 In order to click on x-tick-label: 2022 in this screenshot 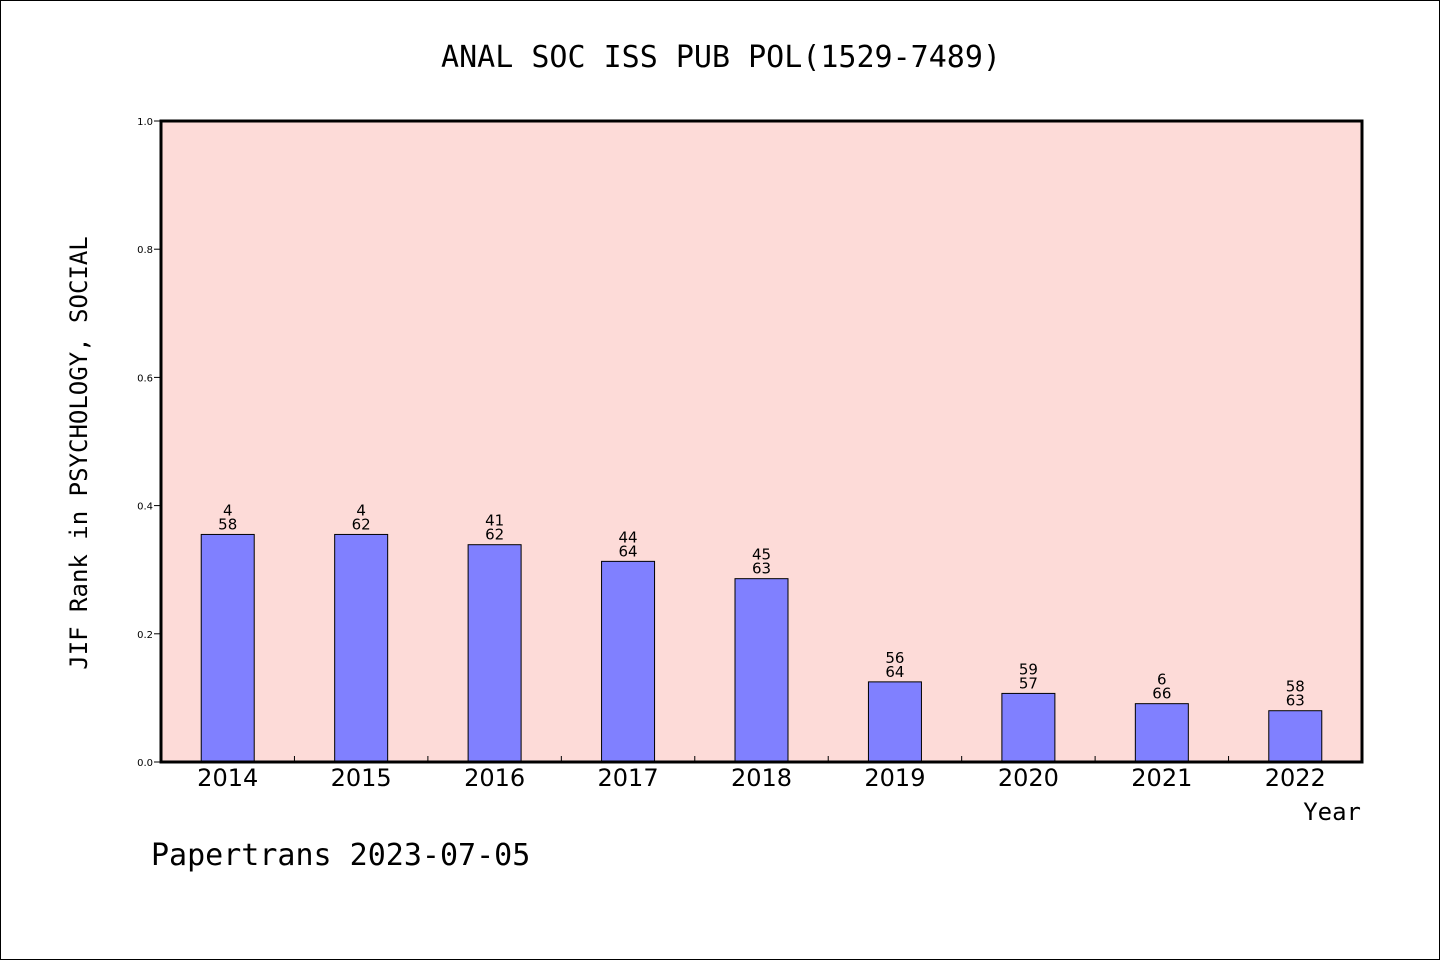, I will do `click(1295, 778)`.